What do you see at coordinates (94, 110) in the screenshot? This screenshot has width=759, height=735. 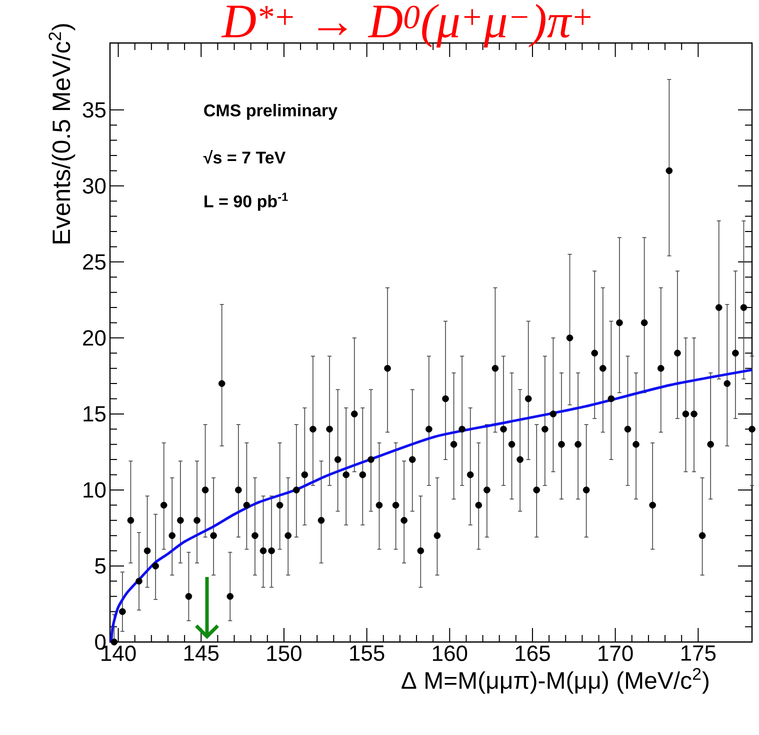 I see `y-tick-label: 35` at bounding box center [94, 110].